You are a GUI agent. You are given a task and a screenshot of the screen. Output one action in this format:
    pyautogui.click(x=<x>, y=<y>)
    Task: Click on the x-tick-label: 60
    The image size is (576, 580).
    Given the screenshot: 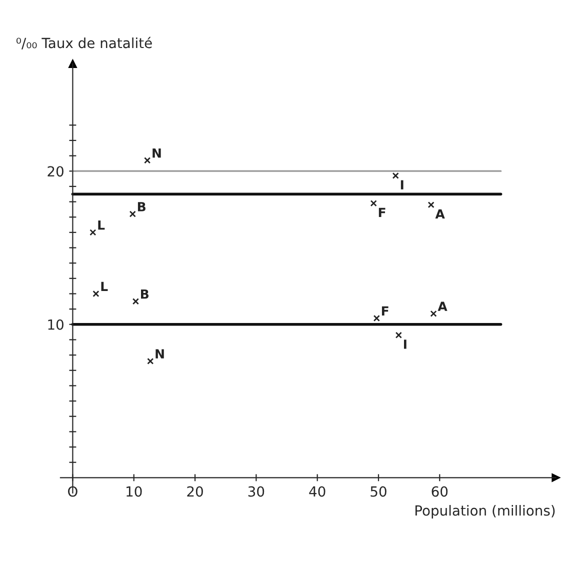 What is the action you would take?
    pyautogui.click(x=440, y=491)
    